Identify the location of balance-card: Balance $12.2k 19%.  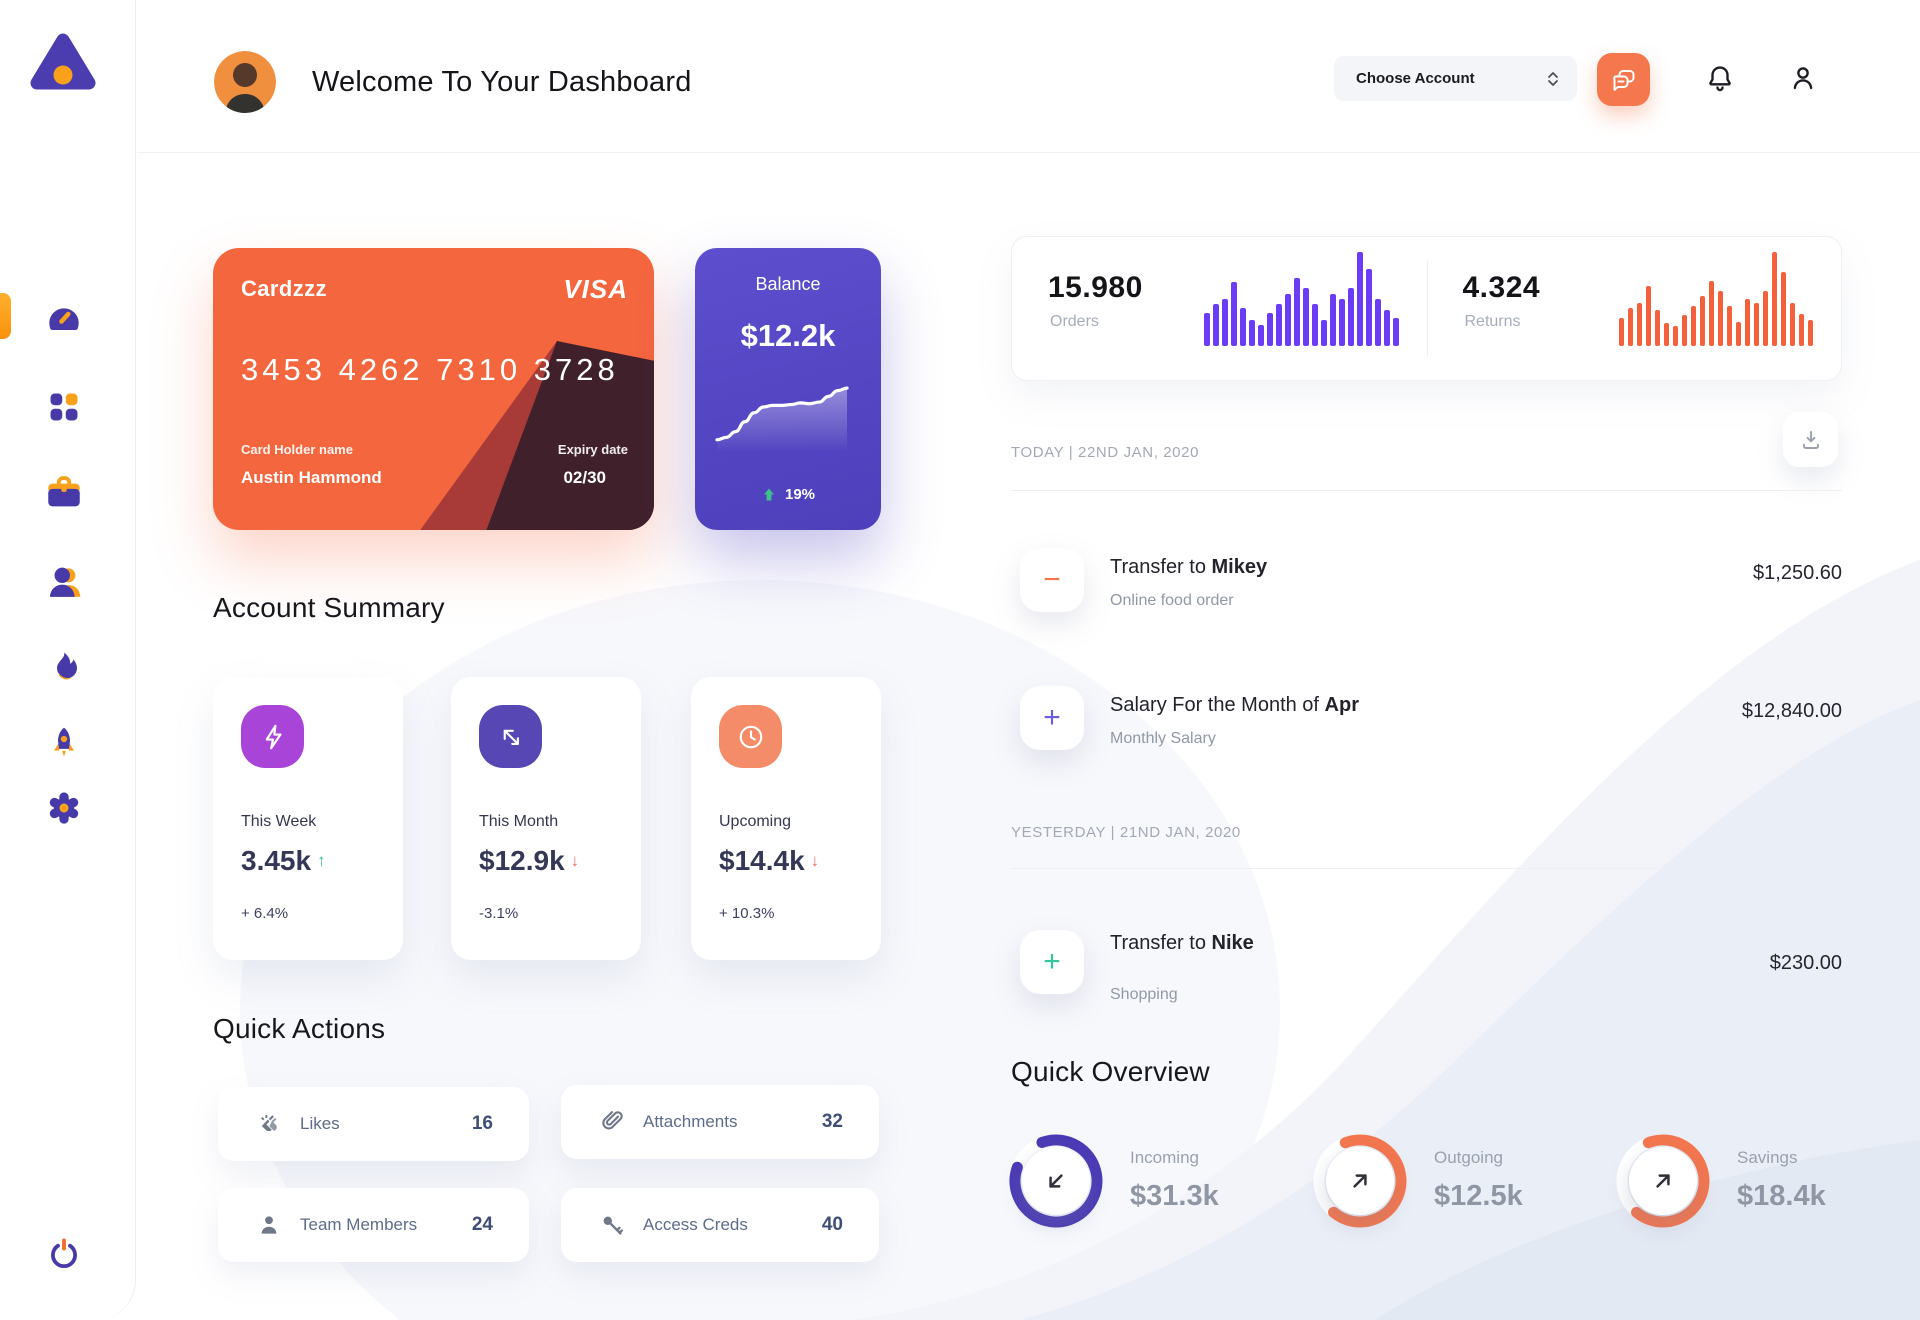
(788, 389).